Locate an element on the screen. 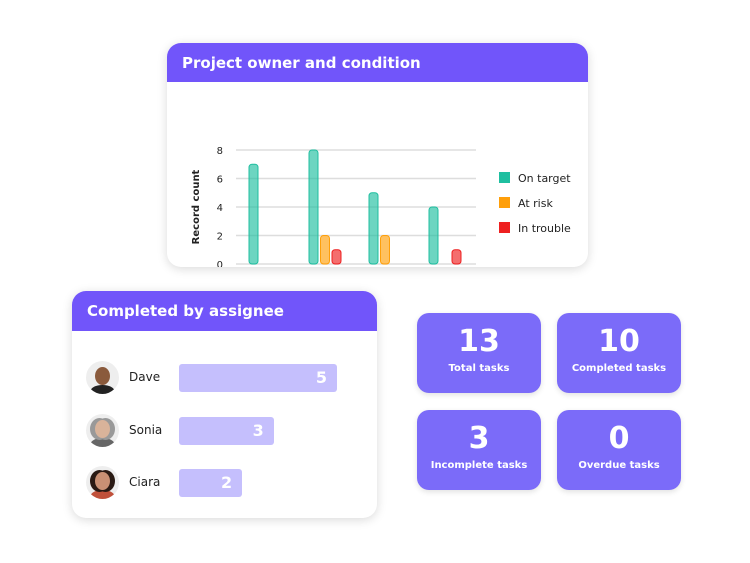 The width and height of the screenshot is (750, 563). stat-label: Incomplete tasks is located at coordinates (479, 465).